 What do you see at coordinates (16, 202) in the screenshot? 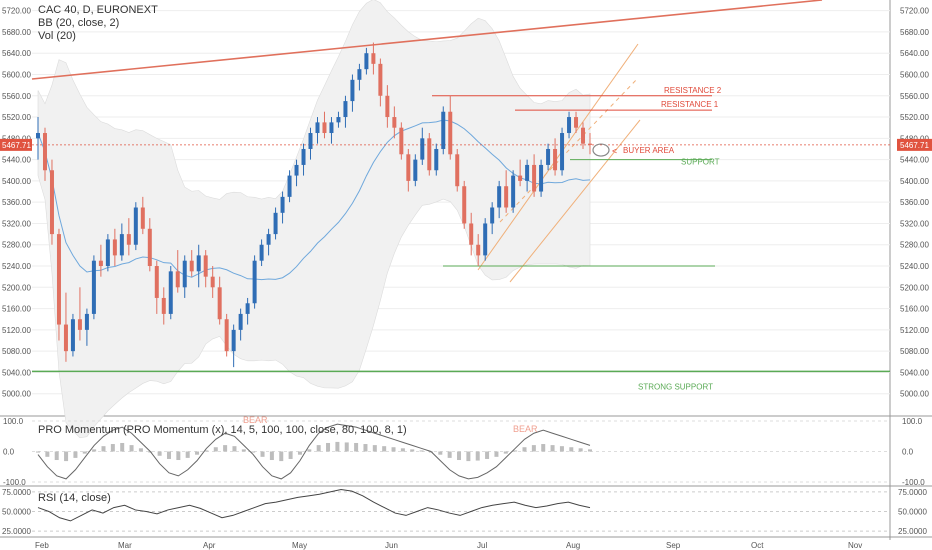
I see `price-tick-label-left: 5360.00` at bounding box center [16, 202].